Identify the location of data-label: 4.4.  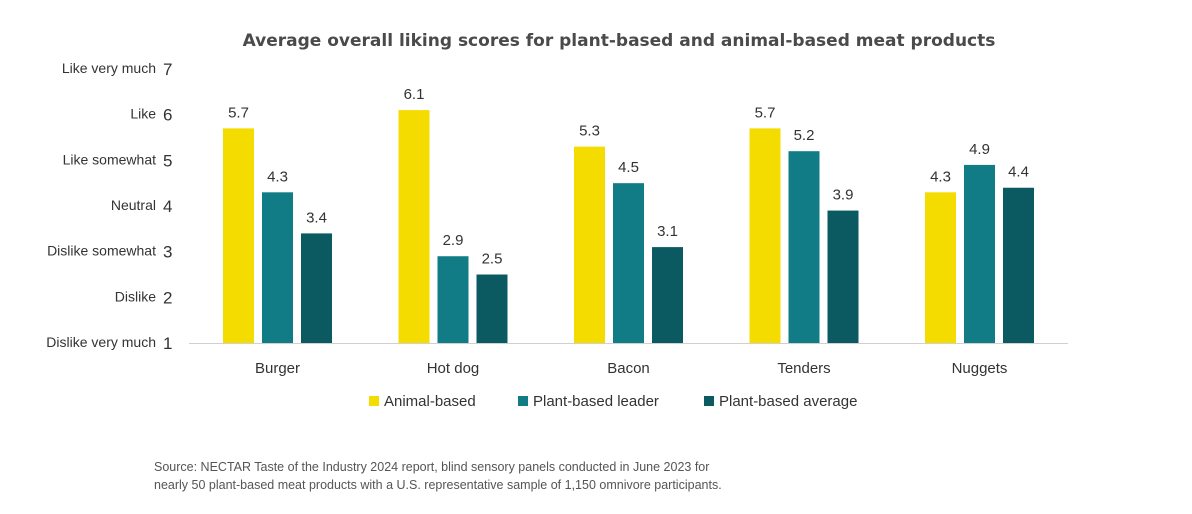
(1018, 172).